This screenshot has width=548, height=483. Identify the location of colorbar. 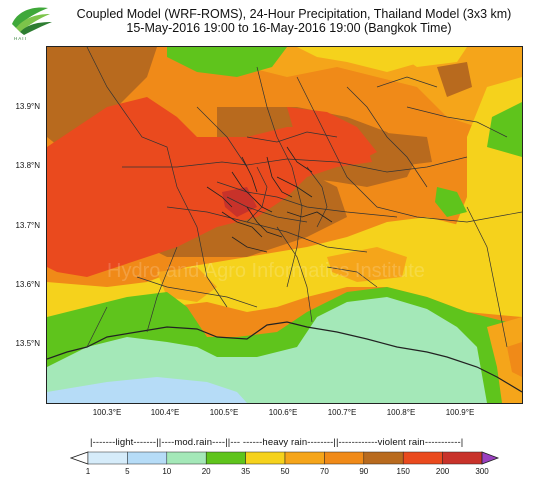
(285, 458).